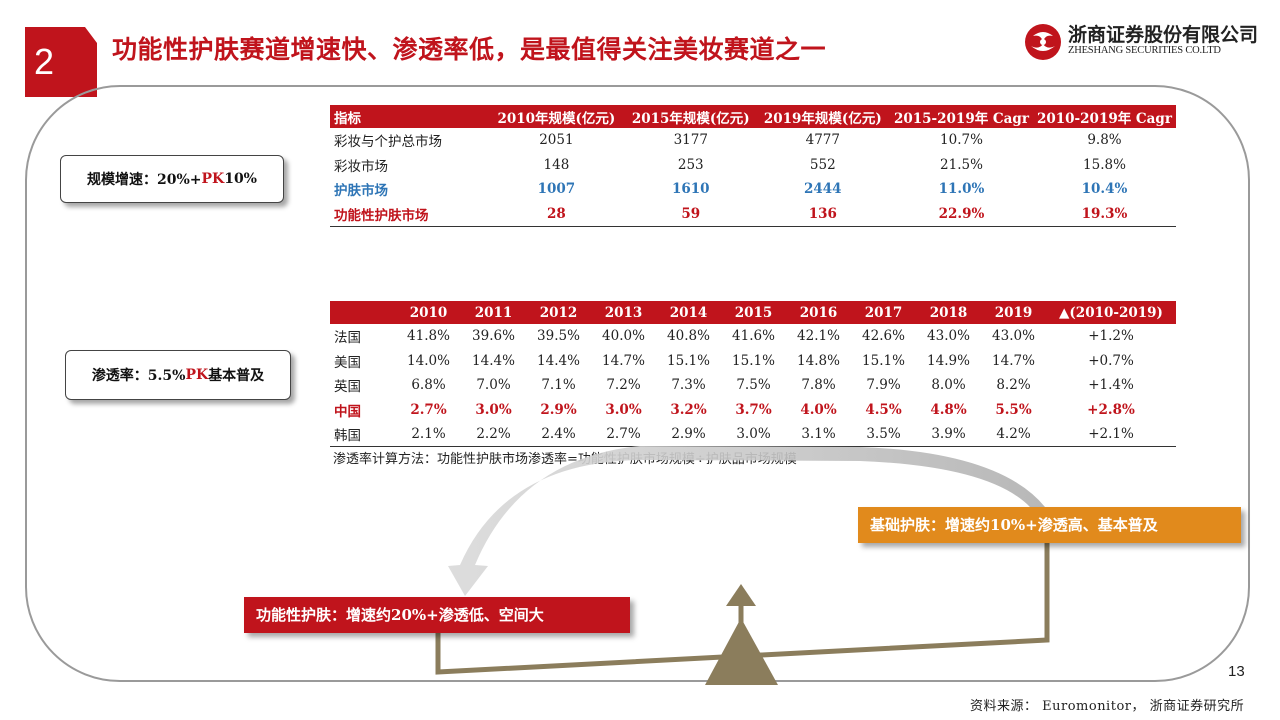 The image size is (1280, 720). What do you see at coordinates (240, 179) in the screenshot?
I see `growth-label-post: 10%` at bounding box center [240, 179].